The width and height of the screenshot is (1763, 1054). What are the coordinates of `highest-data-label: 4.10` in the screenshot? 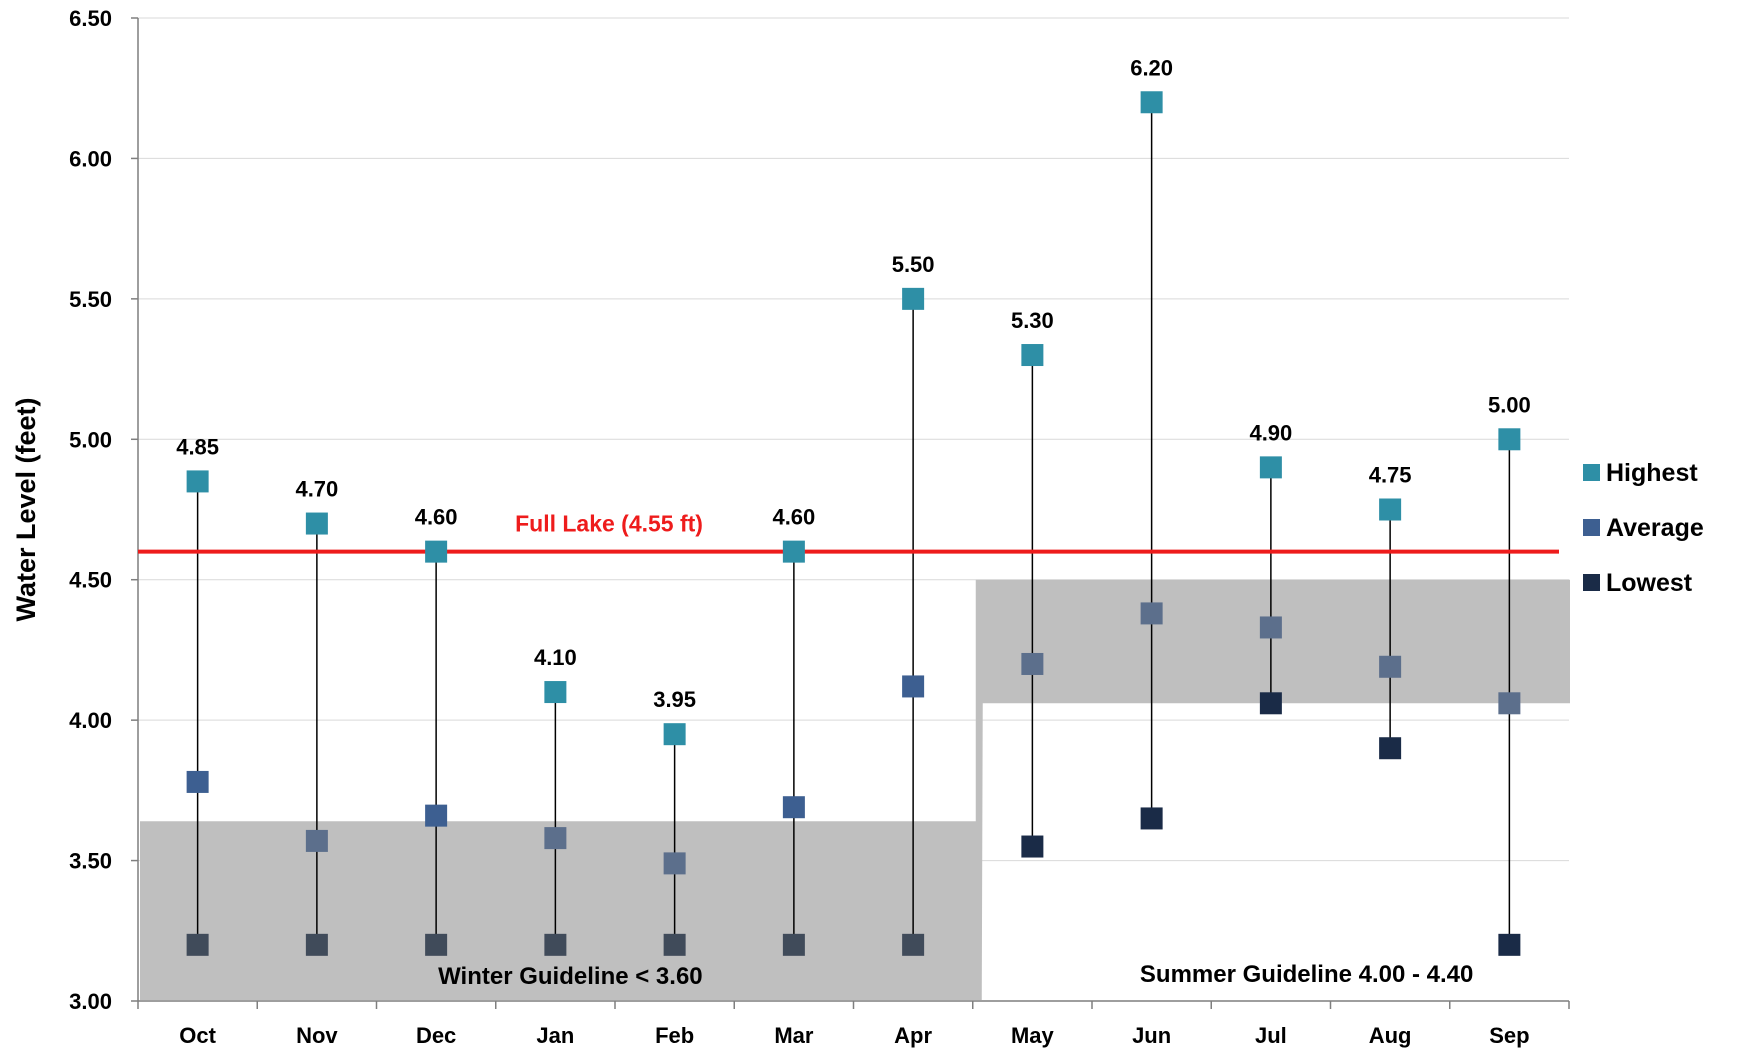 It's located at (555, 657).